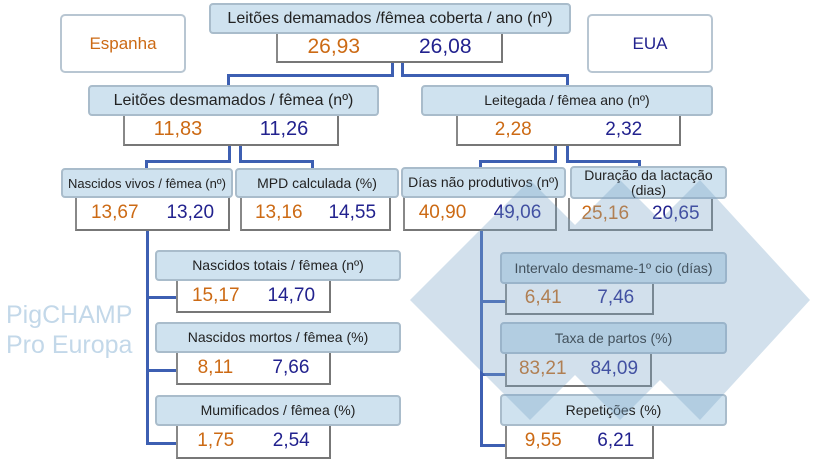 The image size is (820, 462). I want to click on value-usa: 6,21, so click(616, 440).